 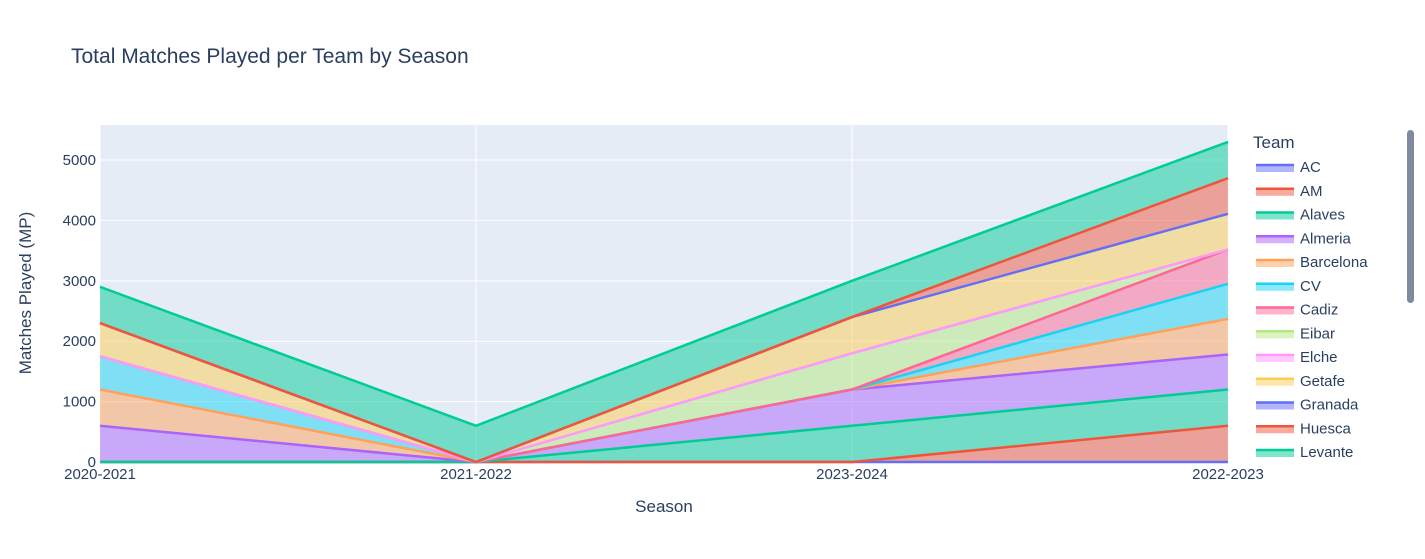 What do you see at coordinates (100, 474) in the screenshot?
I see `x-tick-label: 2020-2021` at bounding box center [100, 474].